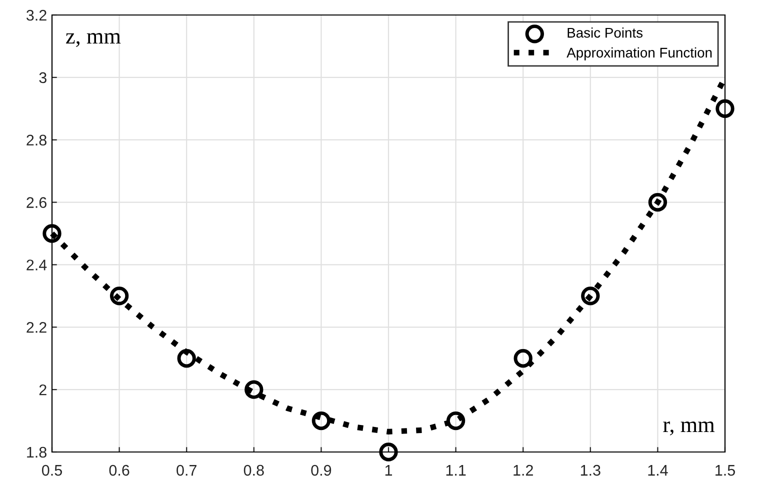 The width and height of the screenshot is (759, 493). Describe the element at coordinates (639, 53) in the screenshot. I see `legend-label: Approximation Function` at that location.